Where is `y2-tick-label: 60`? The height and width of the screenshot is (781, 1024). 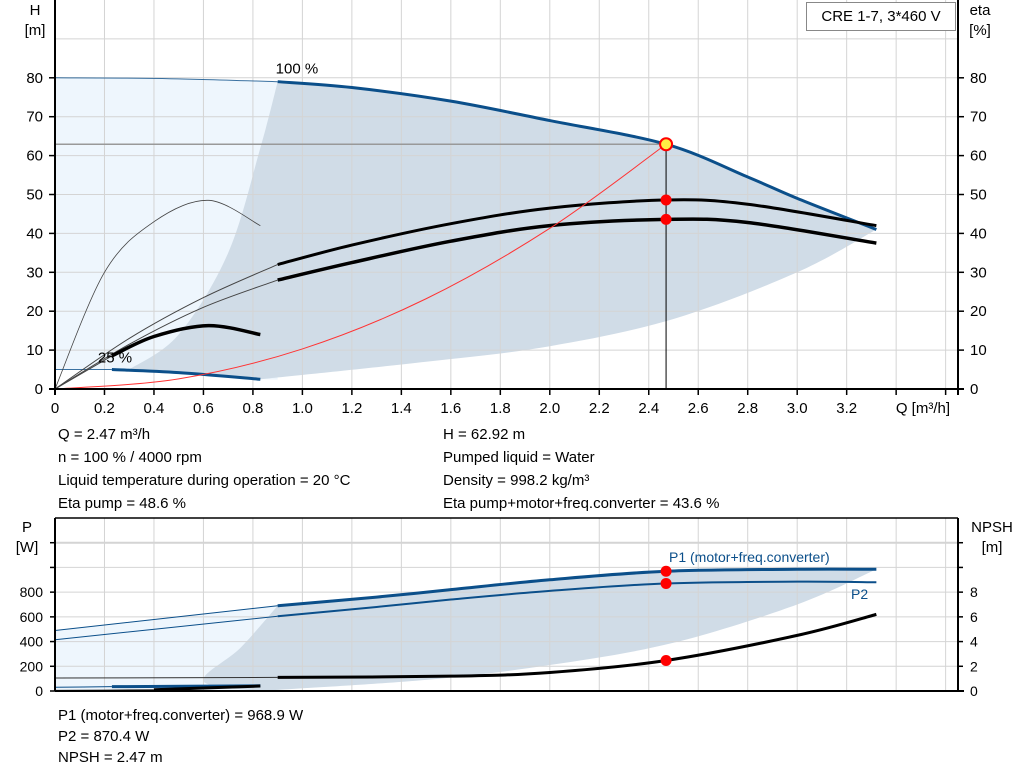
y2-tick-label: 60 is located at coordinates (978, 156).